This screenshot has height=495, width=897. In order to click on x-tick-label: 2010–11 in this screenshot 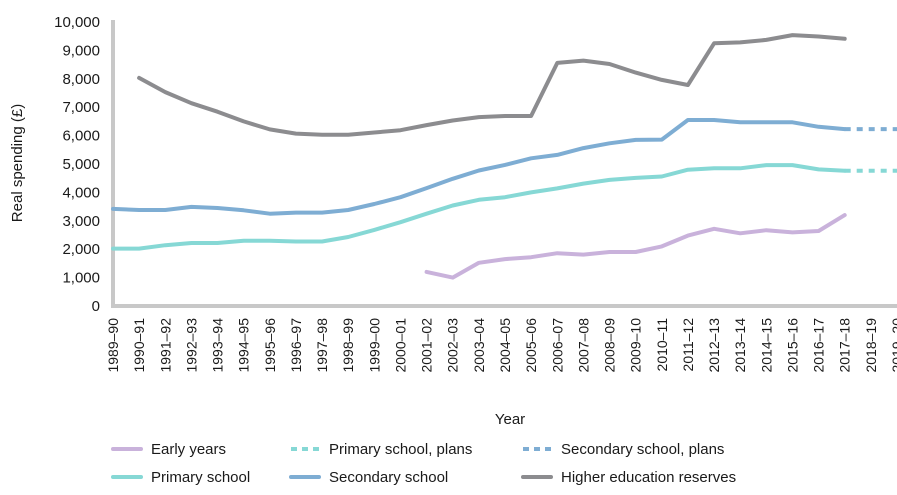, I will do `click(662, 345)`.